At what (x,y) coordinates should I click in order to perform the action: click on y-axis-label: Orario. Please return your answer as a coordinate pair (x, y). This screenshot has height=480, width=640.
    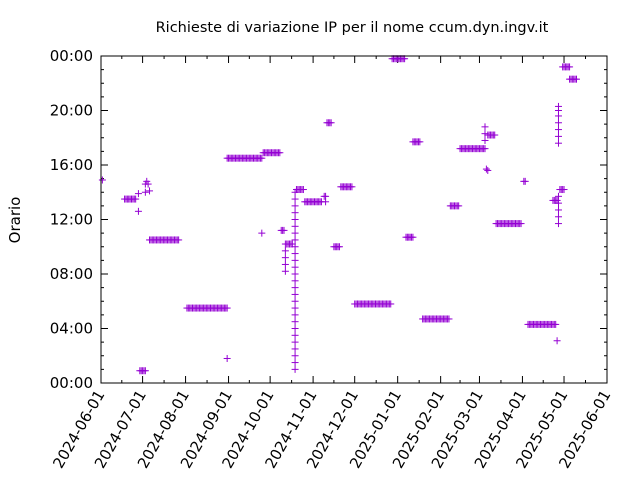
    Looking at the image, I should click on (15, 220).